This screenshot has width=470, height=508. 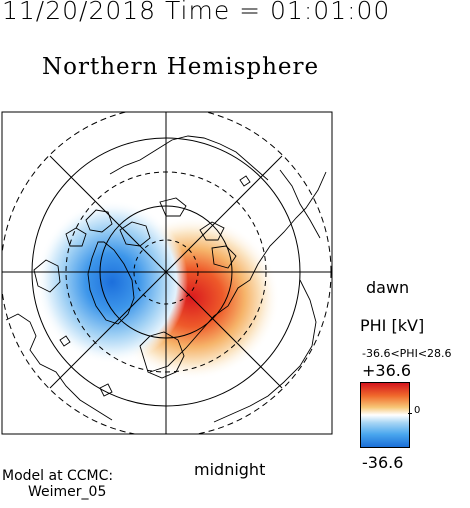 I want to click on model-credit: Model at CCMC:, so click(x=58, y=476).